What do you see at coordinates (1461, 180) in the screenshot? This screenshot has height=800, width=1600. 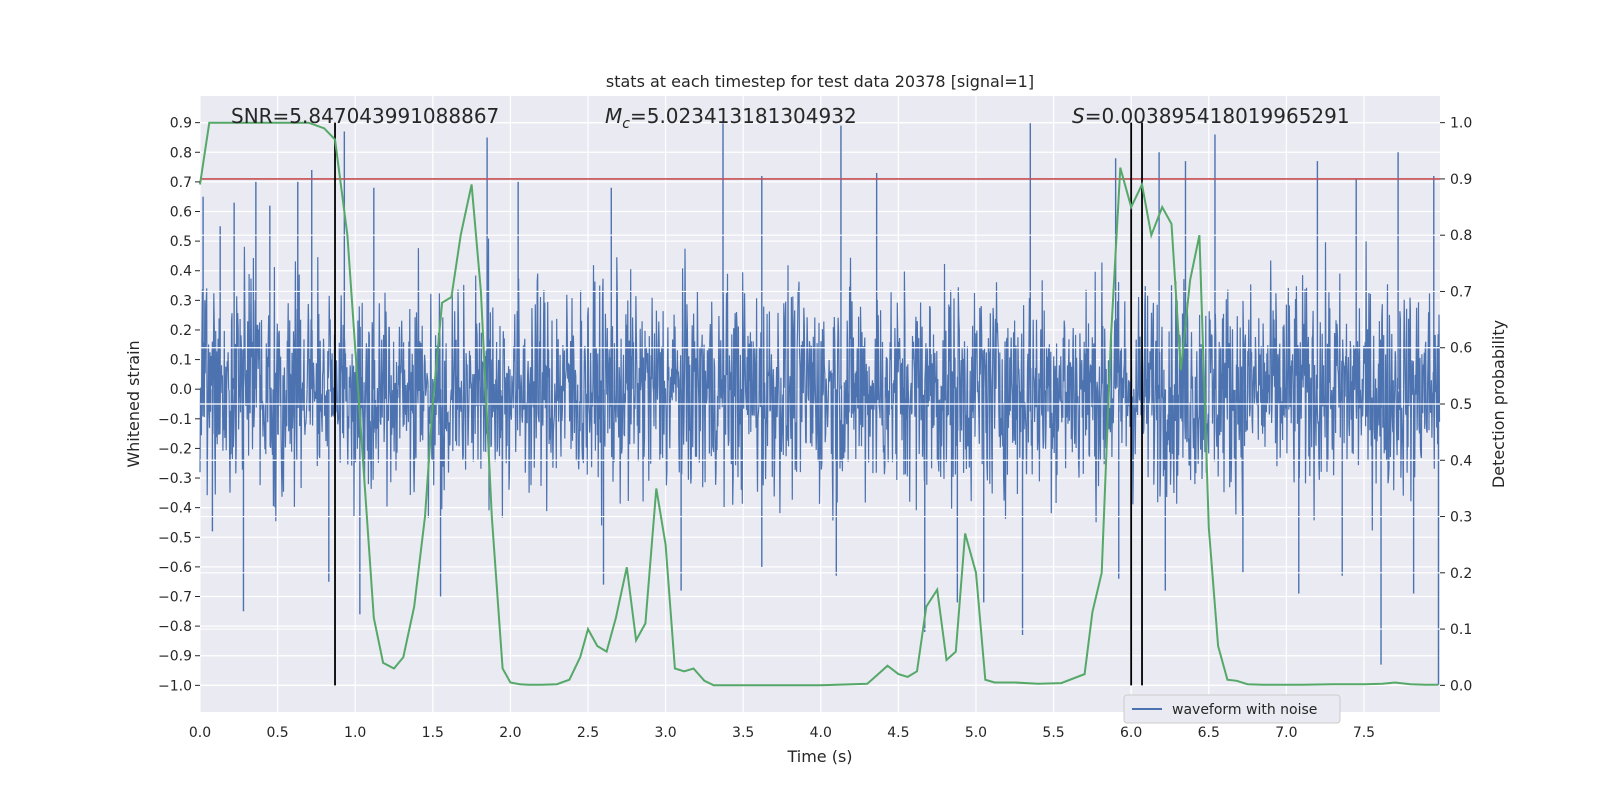 I see `y-right-tick-label: 0.9` at bounding box center [1461, 180].